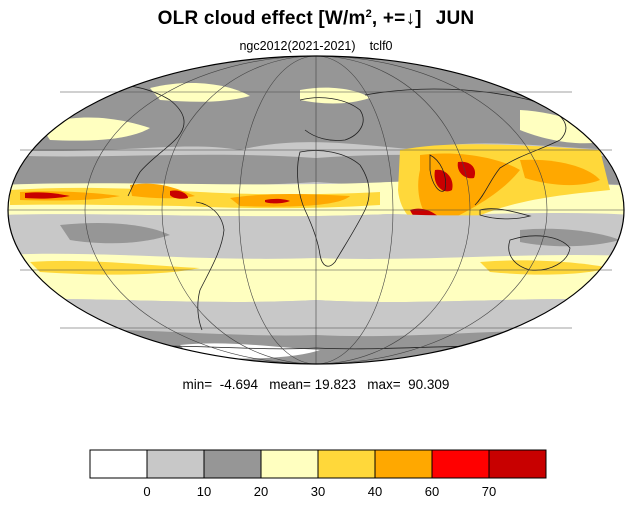 This screenshot has width=632, height=506. I want to click on title-superscript: 2, so click(368, 14).